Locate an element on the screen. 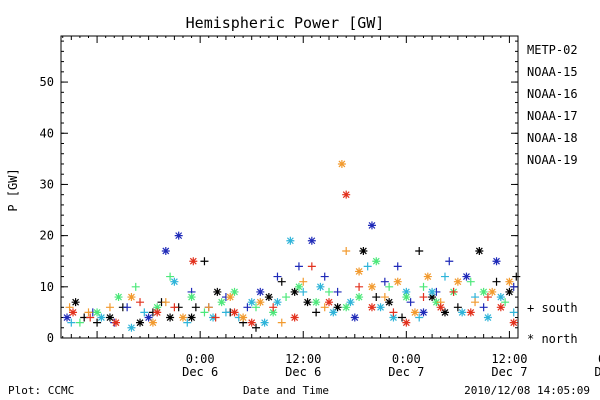  legend-entry: NOAA-17 is located at coordinates (552, 116).